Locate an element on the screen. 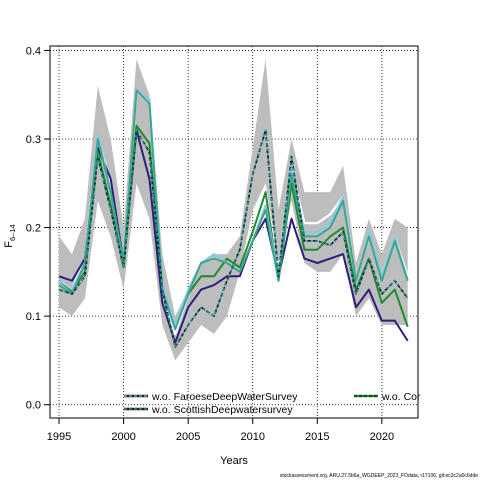 This screenshot has height=480, width=480. x-axis-label: Years is located at coordinates (234, 461).